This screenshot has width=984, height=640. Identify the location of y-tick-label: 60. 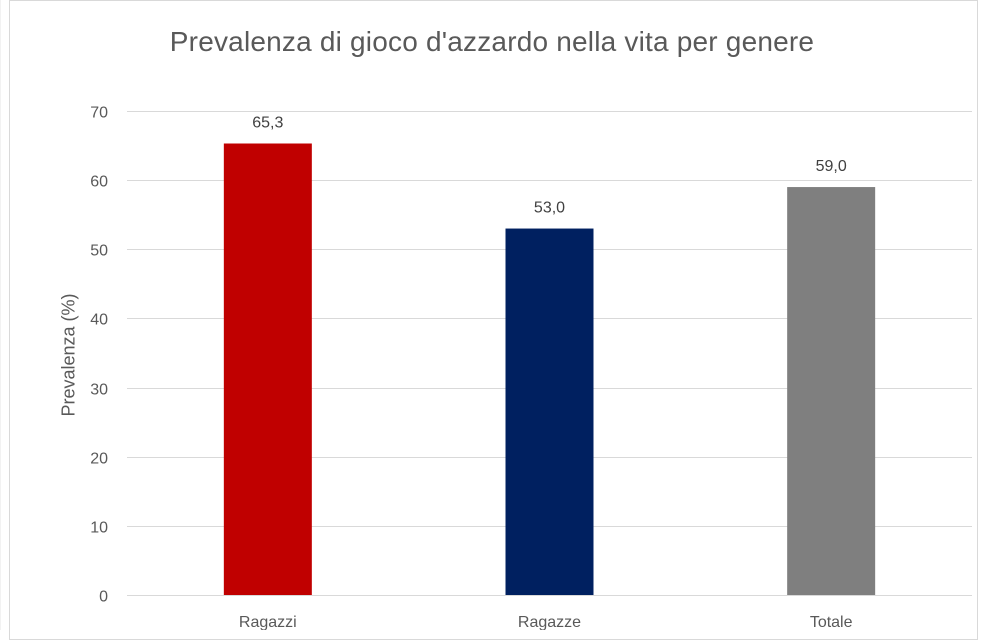
(99, 182).